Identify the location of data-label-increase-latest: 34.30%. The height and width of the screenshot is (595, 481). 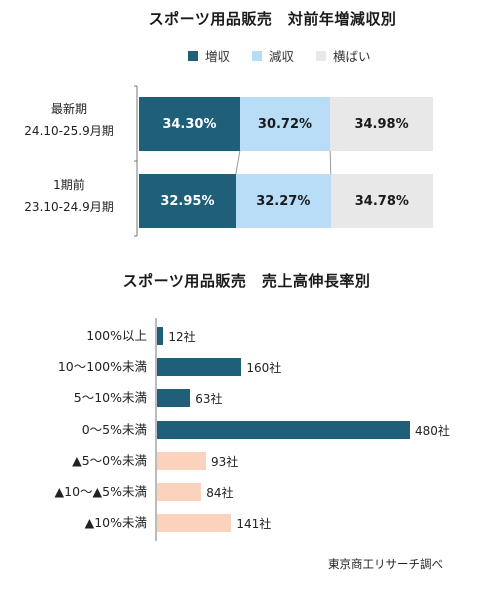
(189, 124).